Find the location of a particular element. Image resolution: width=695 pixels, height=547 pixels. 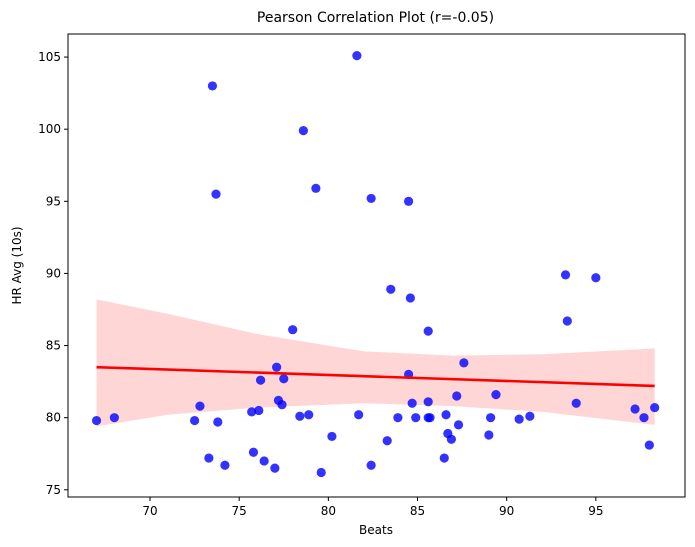

y-tick-label: 95 is located at coordinates (53, 201).